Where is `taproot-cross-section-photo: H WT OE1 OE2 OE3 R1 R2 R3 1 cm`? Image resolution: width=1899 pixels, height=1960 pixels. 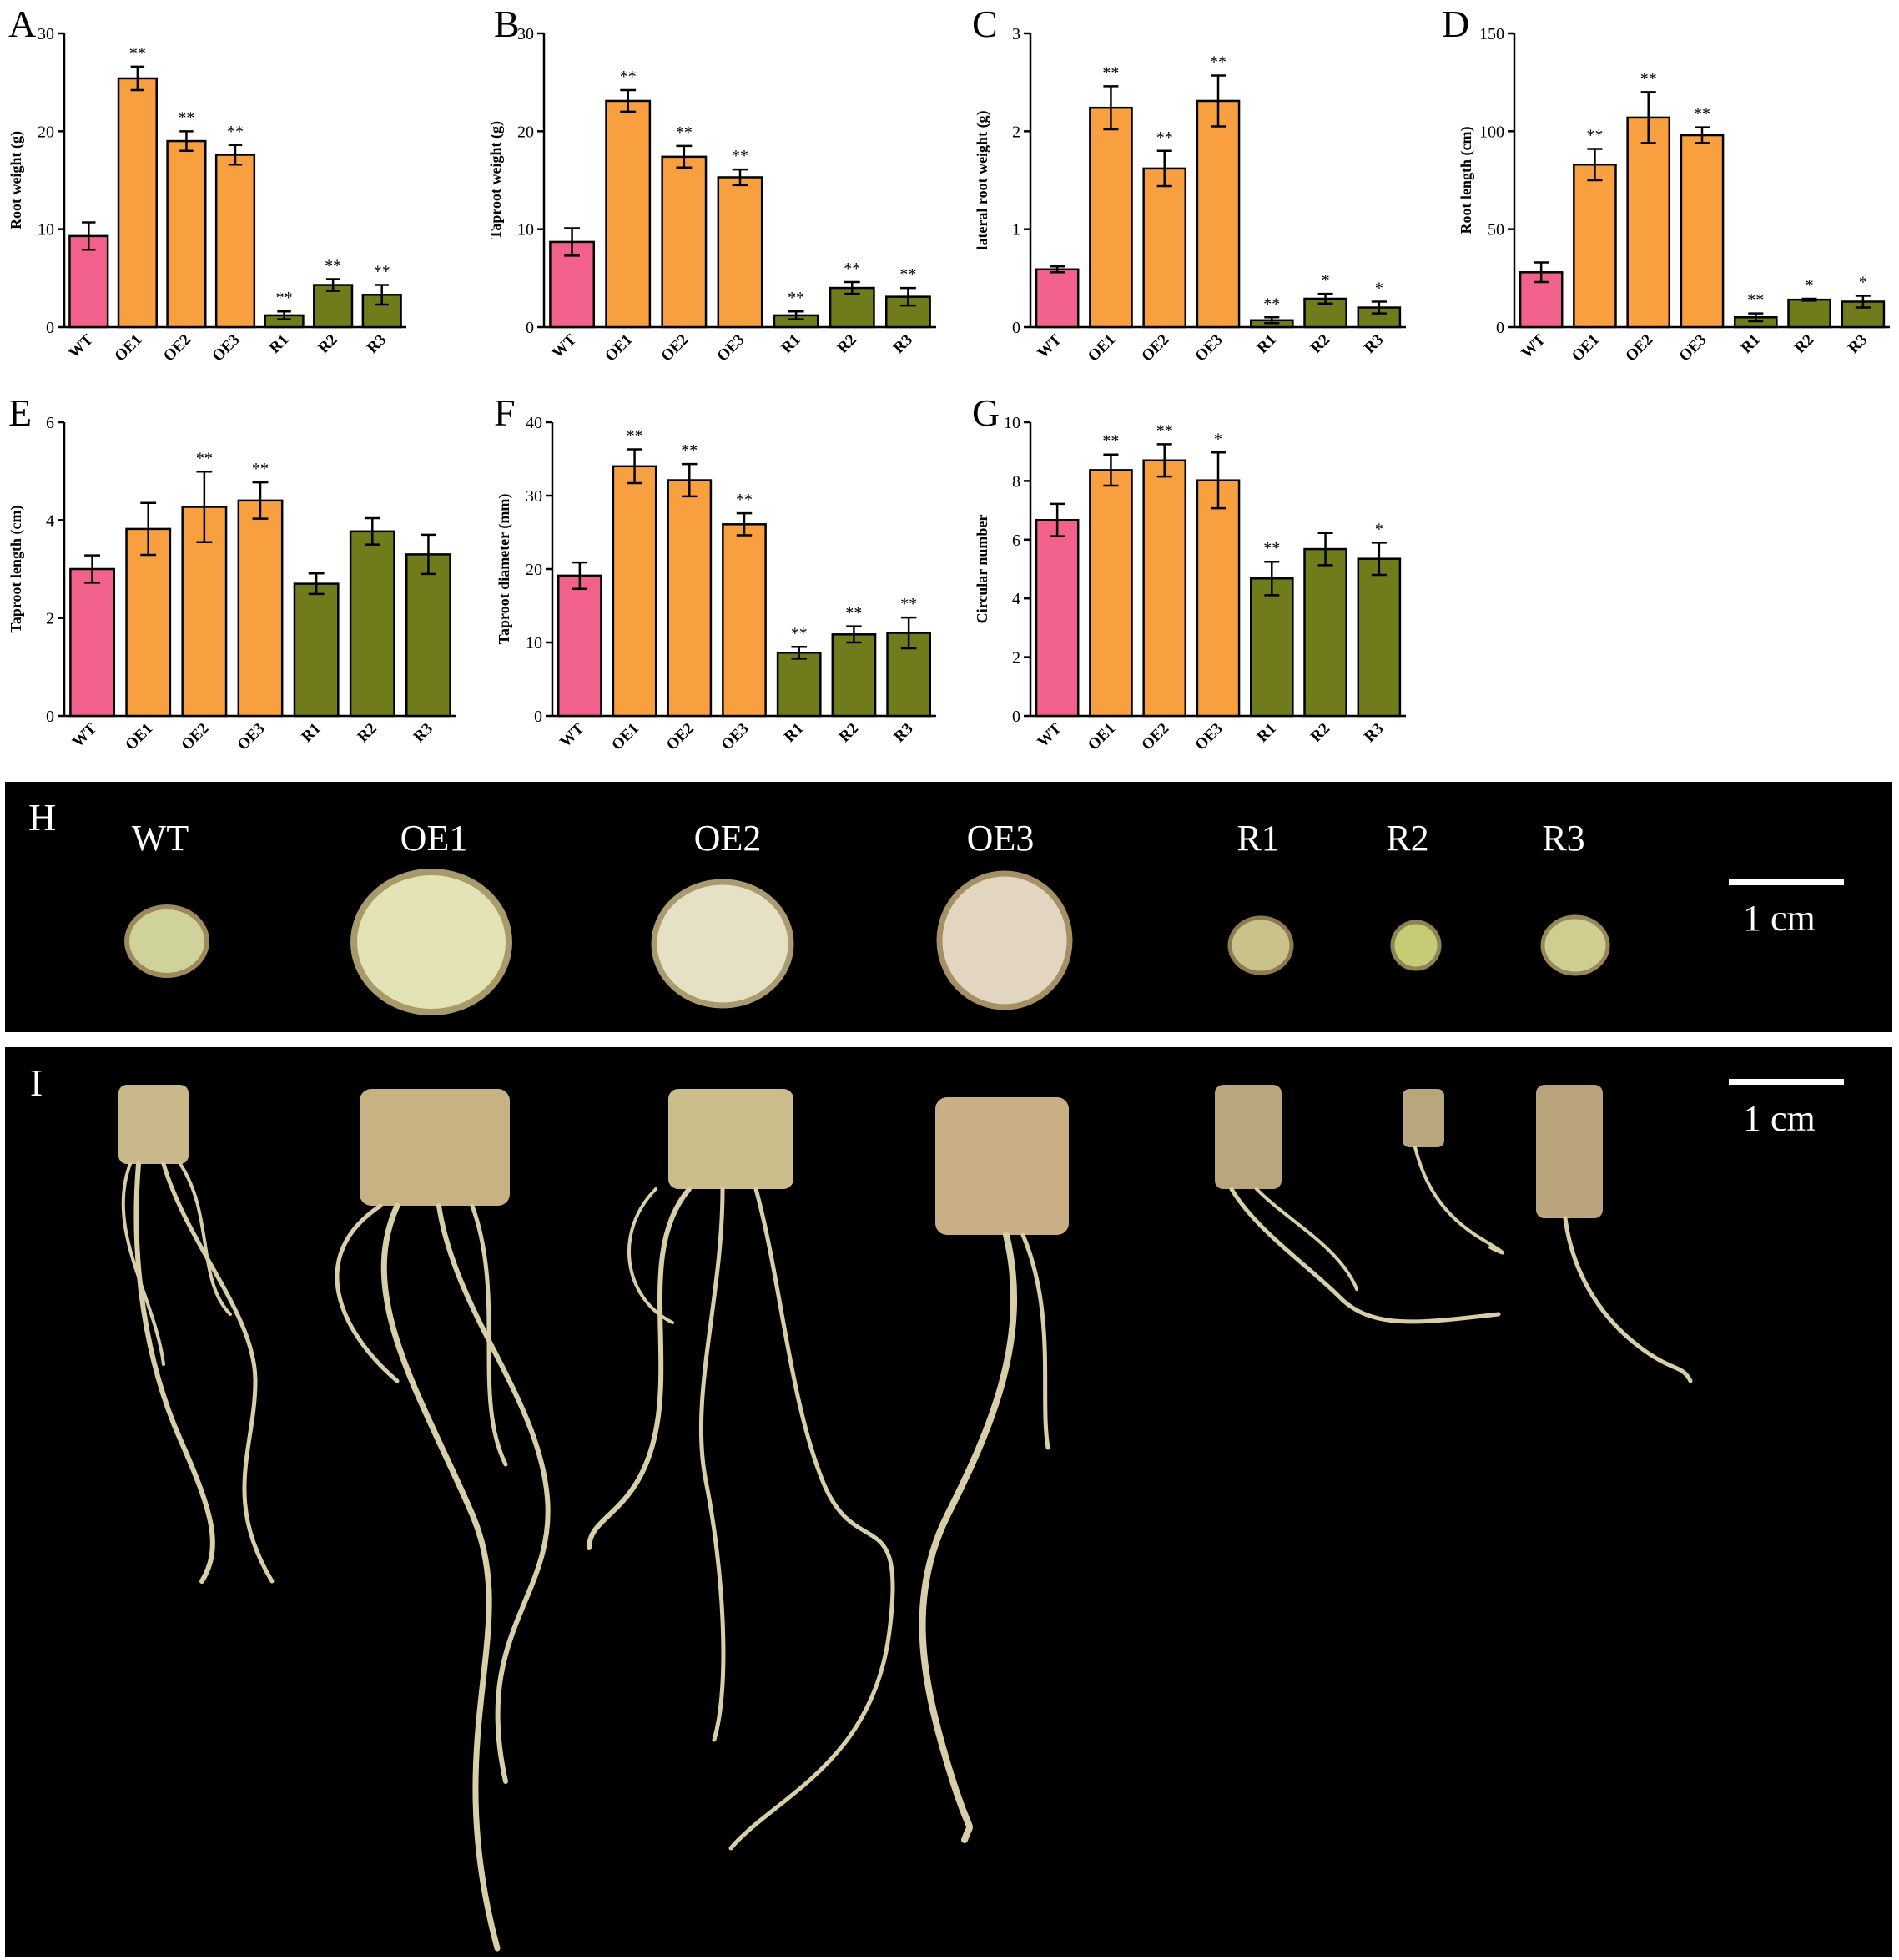 taproot-cross-section-photo: H WT OE1 OE2 OE3 R1 R2 R3 1 cm is located at coordinates (948, 907).